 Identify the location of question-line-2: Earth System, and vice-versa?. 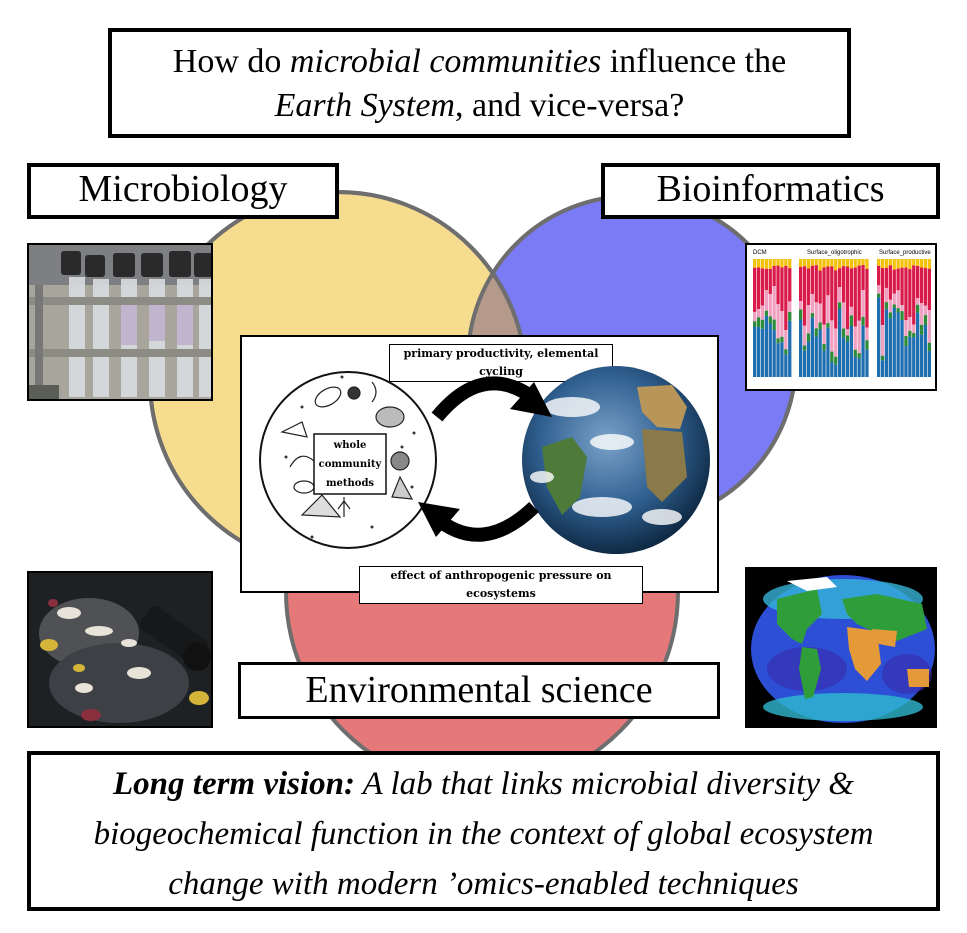
(479, 106).